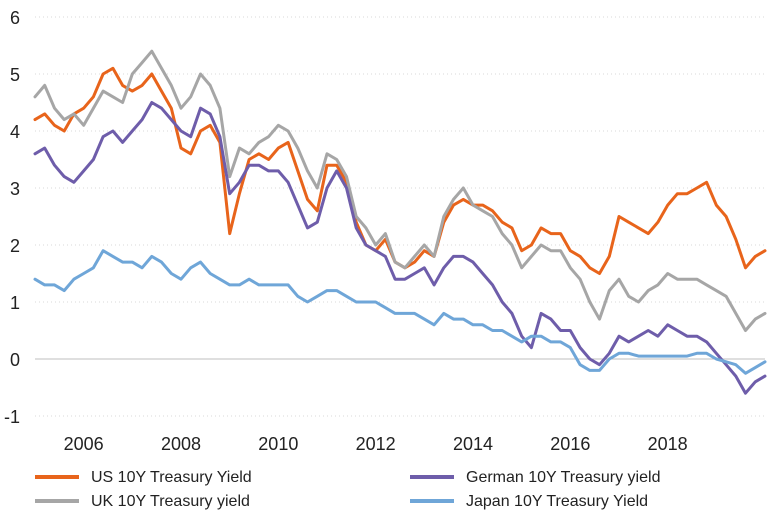 This screenshot has height=519, width=770. I want to click on y-tick-label: 5, so click(15, 75).